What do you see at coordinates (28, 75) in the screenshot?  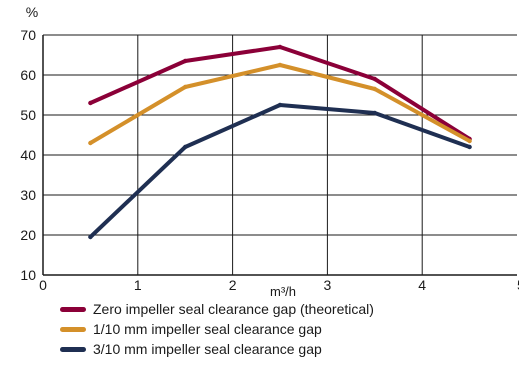 I see `y-tick-label: 60` at bounding box center [28, 75].